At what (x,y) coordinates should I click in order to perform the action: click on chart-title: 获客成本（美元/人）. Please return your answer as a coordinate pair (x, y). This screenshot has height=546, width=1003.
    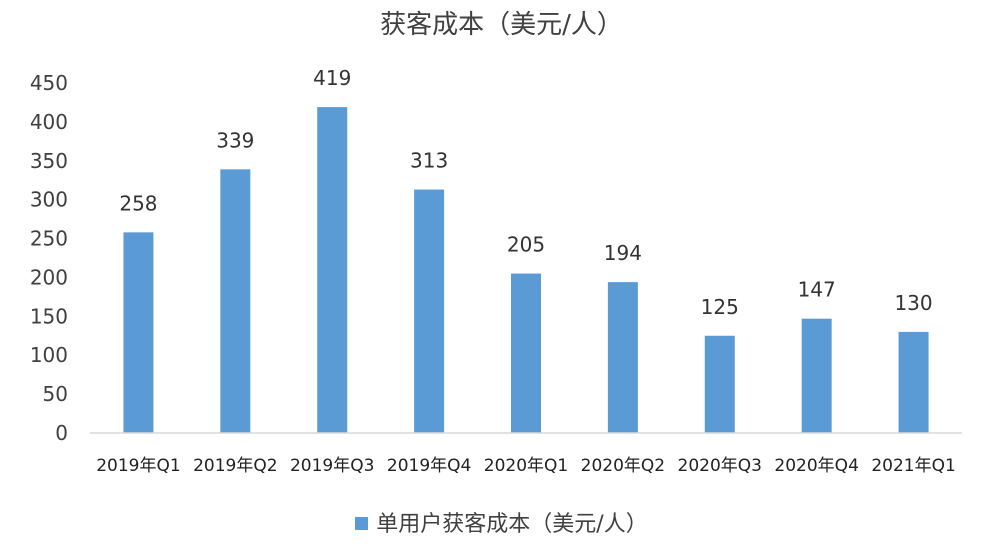
    Looking at the image, I should click on (501, 25).